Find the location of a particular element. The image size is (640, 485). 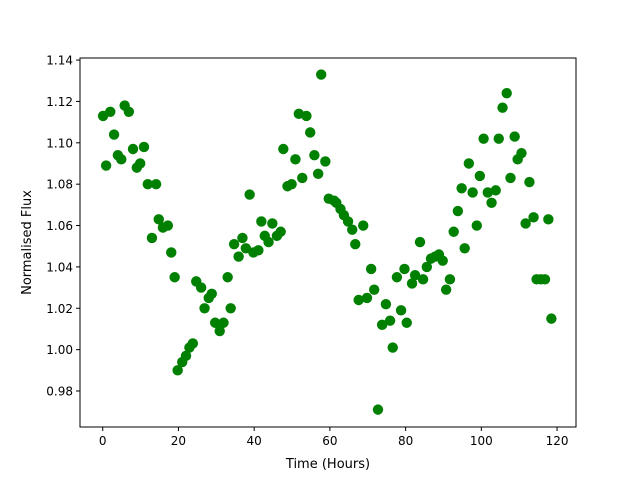

y-tick-label: 1.02 is located at coordinates (59, 309).